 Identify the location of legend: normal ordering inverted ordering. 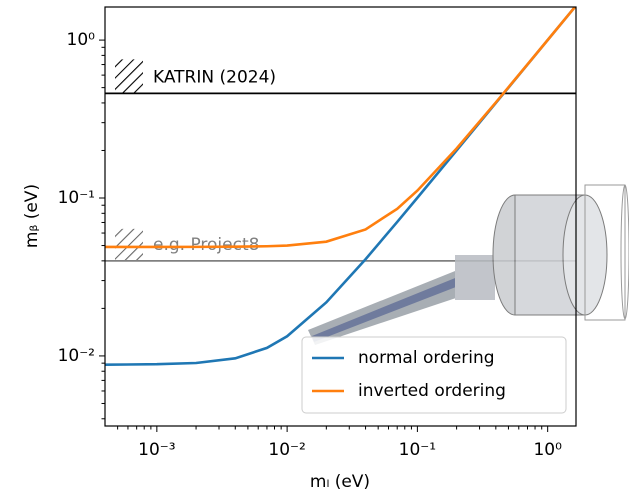
(434, 375).